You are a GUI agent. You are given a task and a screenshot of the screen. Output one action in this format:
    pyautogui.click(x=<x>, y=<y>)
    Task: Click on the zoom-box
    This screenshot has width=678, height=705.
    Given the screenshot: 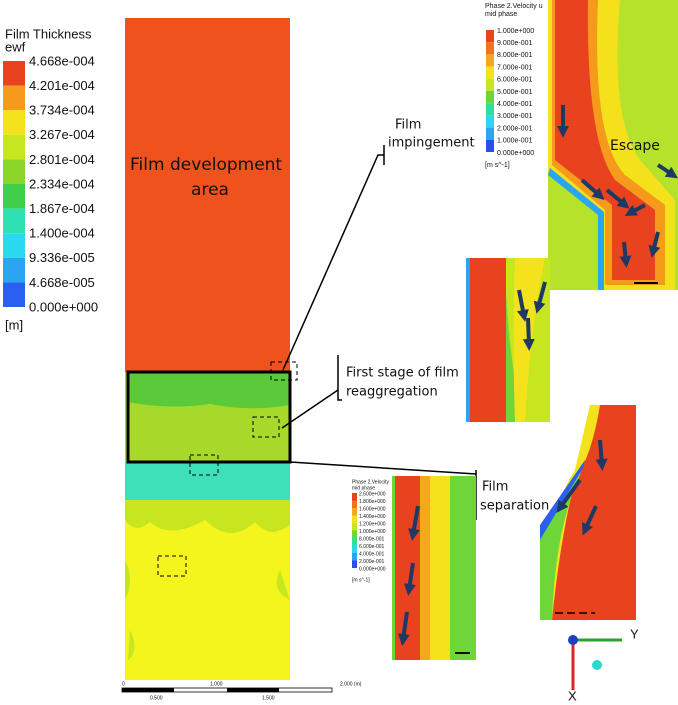 What is the action you would take?
    pyautogui.click(x=209, y=417)
    